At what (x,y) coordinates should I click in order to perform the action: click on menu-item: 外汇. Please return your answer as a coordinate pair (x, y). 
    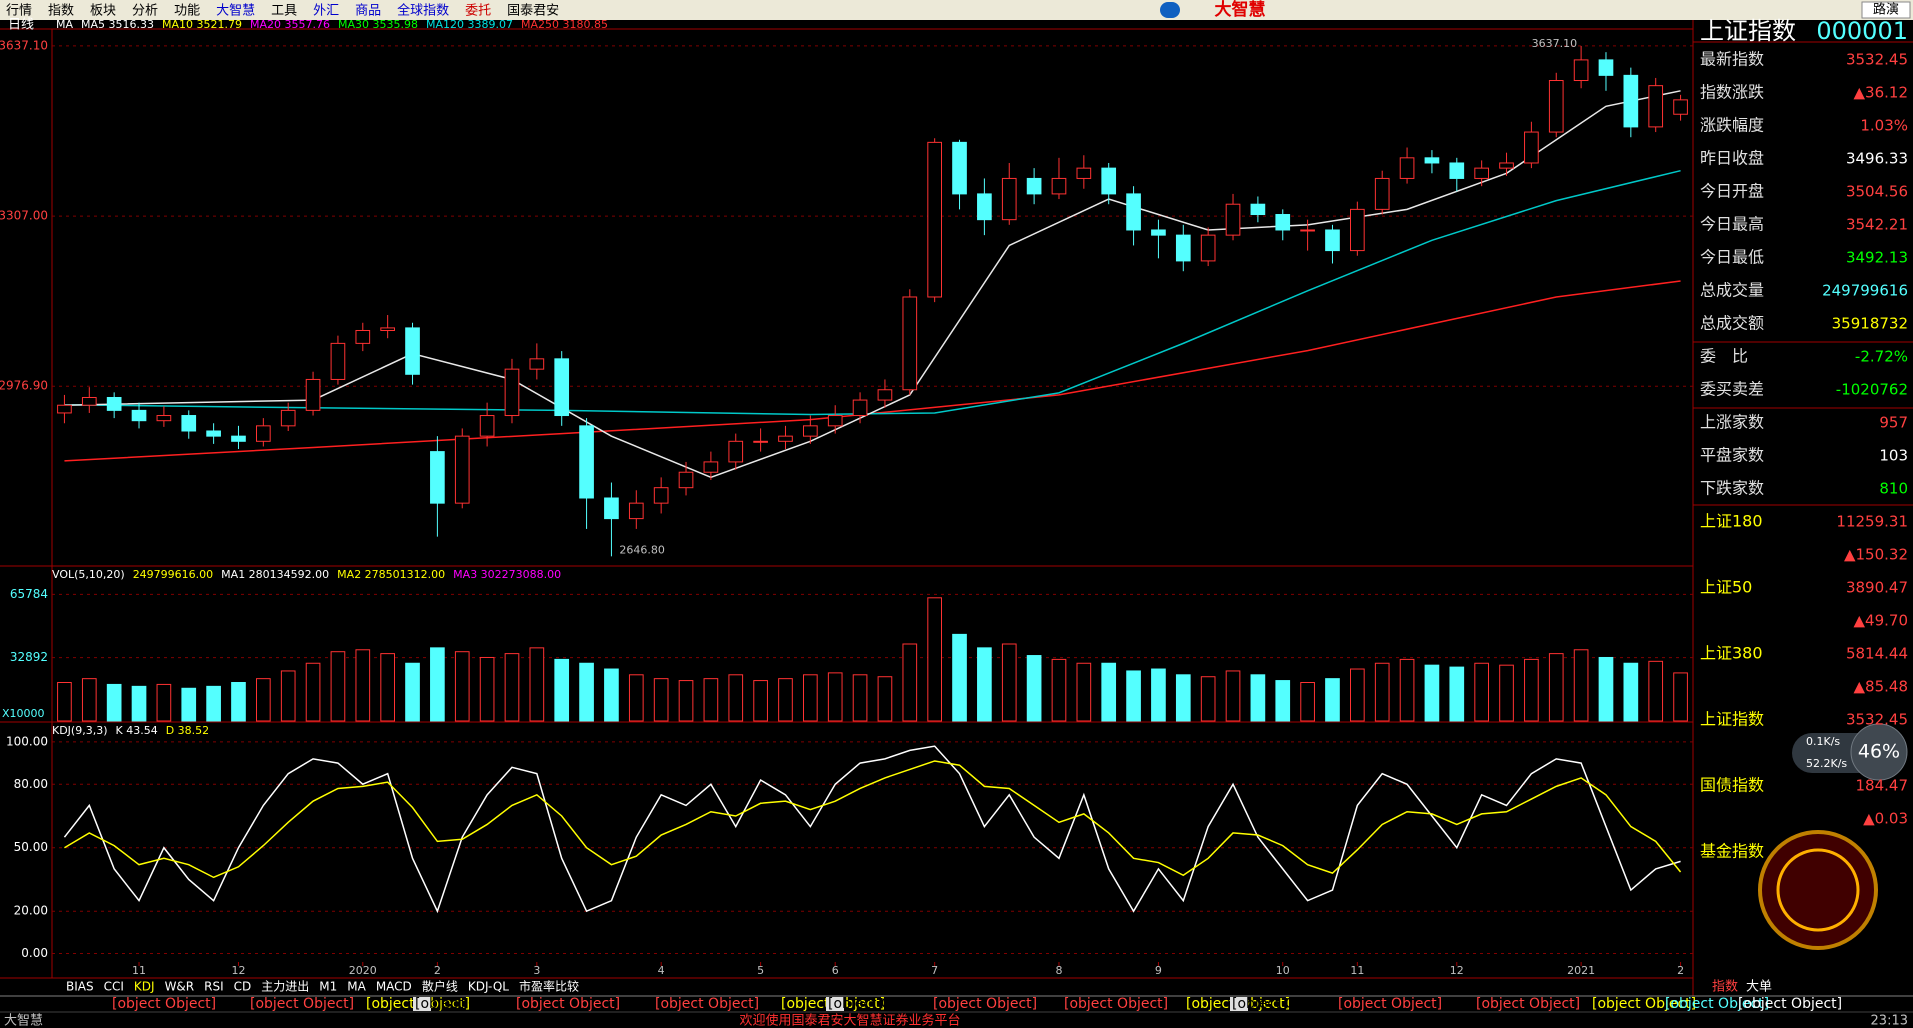
    Looking at the image, I should click on (326, 11).